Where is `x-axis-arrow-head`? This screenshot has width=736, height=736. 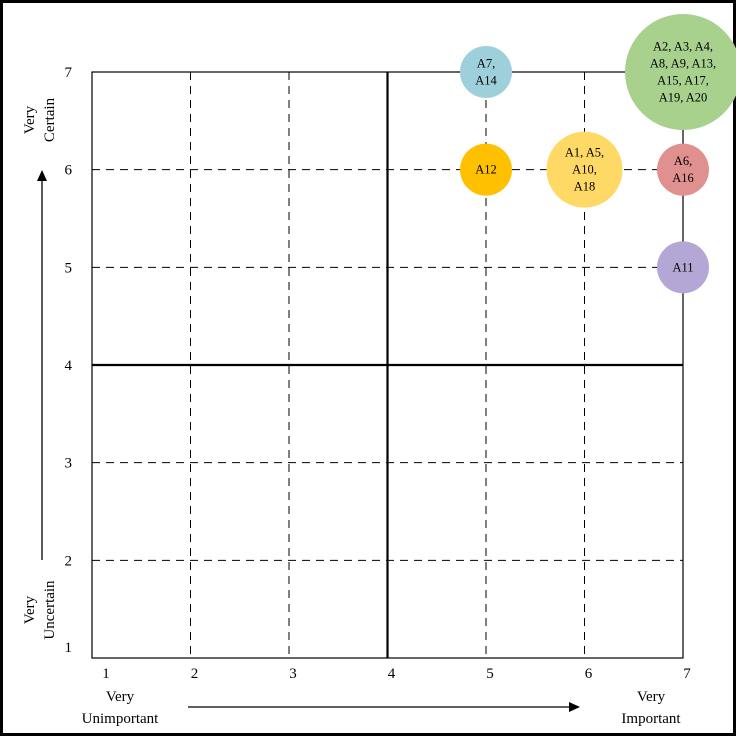
x-axis-arrow-head is located at coordinates (574, 707).